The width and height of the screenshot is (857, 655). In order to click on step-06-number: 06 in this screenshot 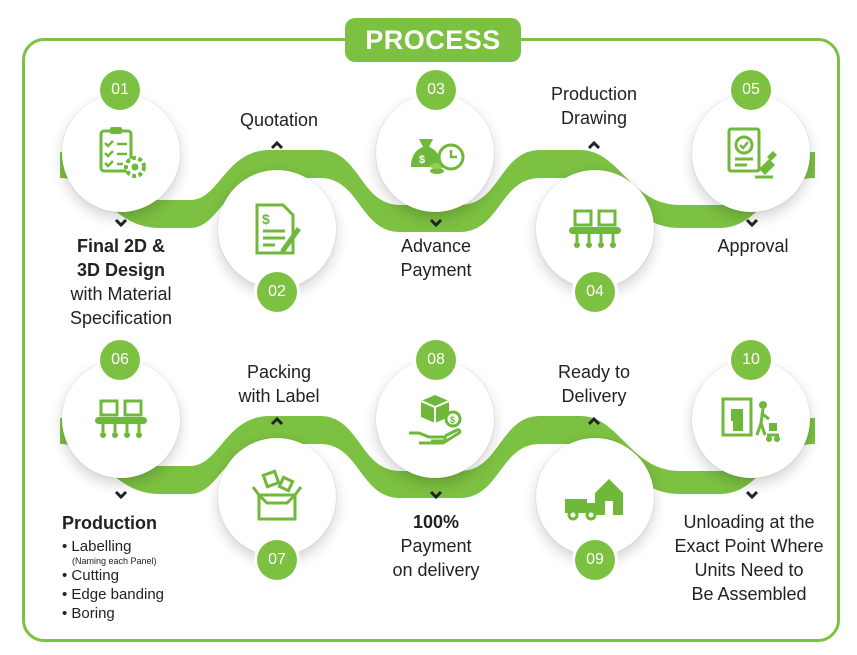, I will do `click(120, 360)`.